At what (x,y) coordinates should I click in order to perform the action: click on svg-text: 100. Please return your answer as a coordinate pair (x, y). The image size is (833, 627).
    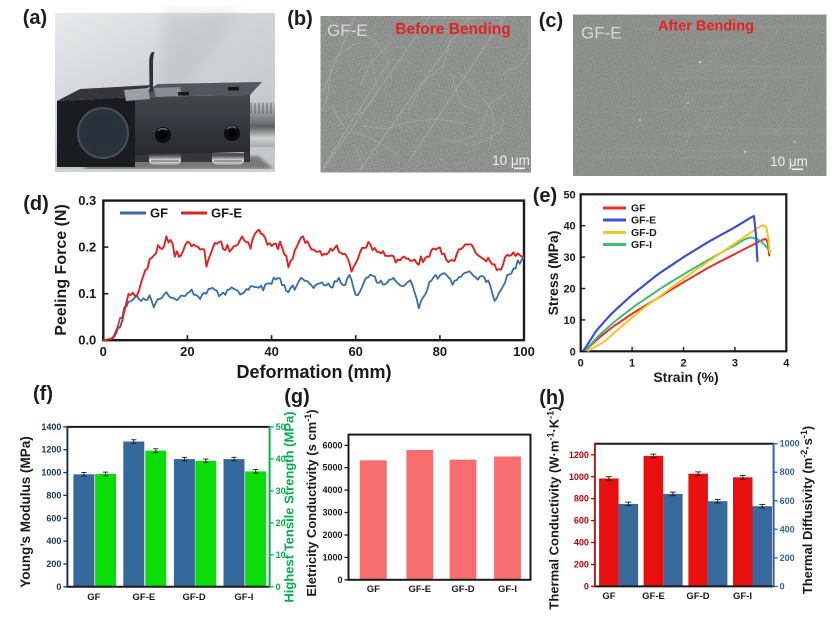
    Looking at the image, I should click on (524, 351).